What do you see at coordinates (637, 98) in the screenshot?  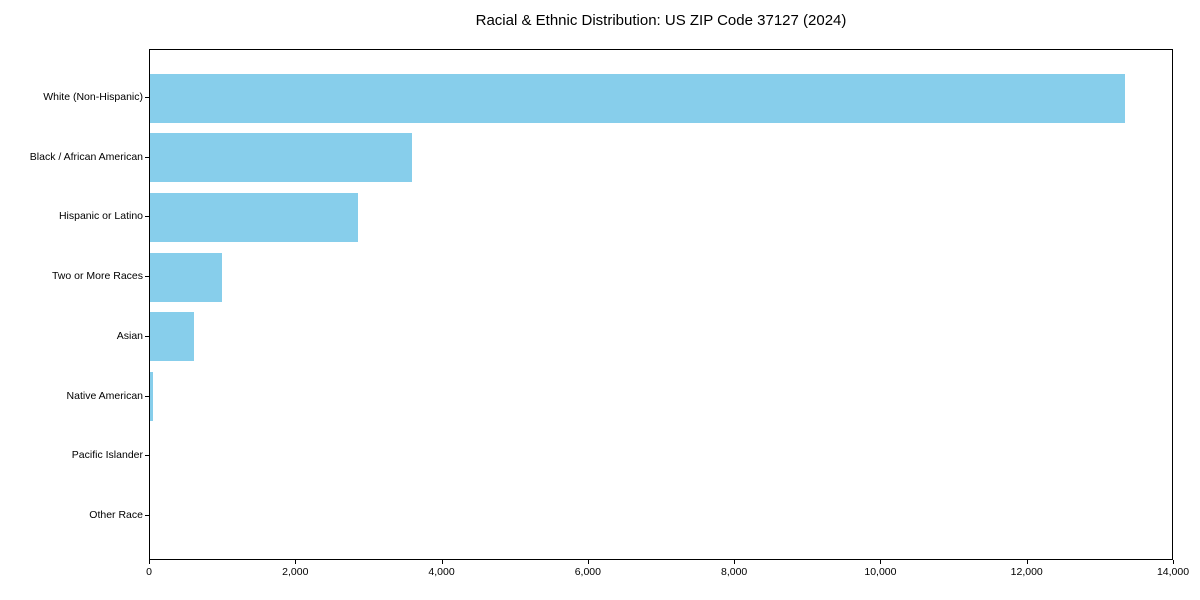 I see `bar-white-non-hispanic` at bounding box center [637, 98].